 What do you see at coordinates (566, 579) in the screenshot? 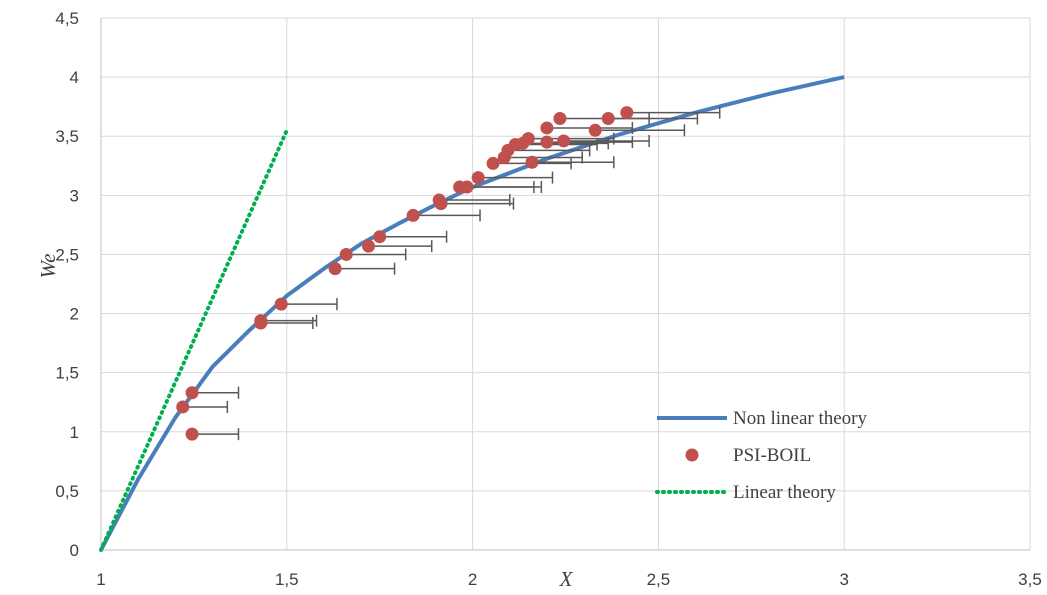
I see `x-axis-title: X` at bounding box center [566, 579].